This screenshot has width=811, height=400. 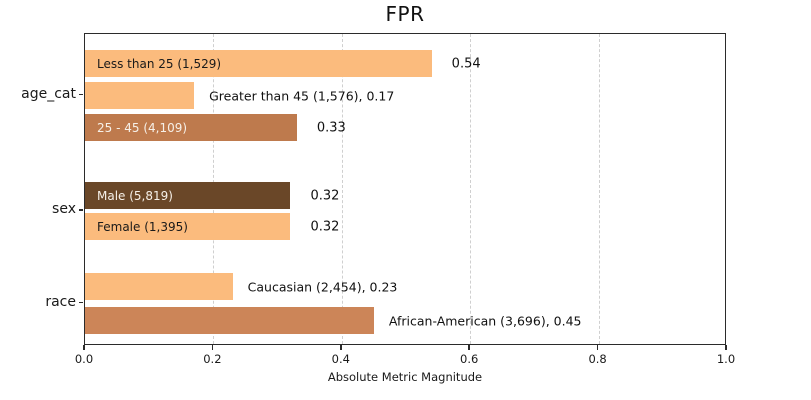 I want to click on bar-label: Male (5,819), so click(x=135, y=195).